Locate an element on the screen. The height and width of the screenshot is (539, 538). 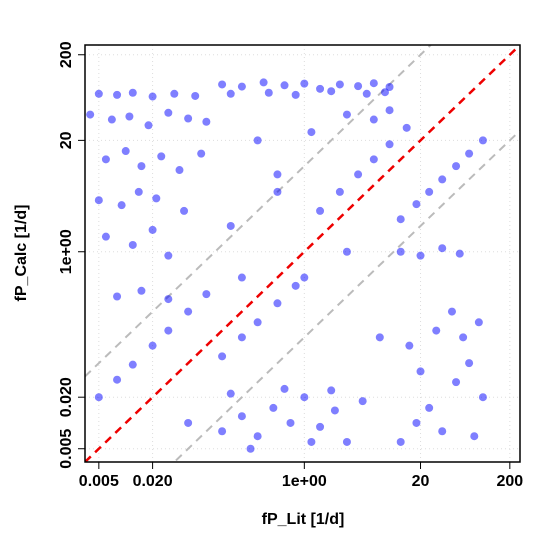
y-tick-label: 0.005 is located at coordinates (66, 449).